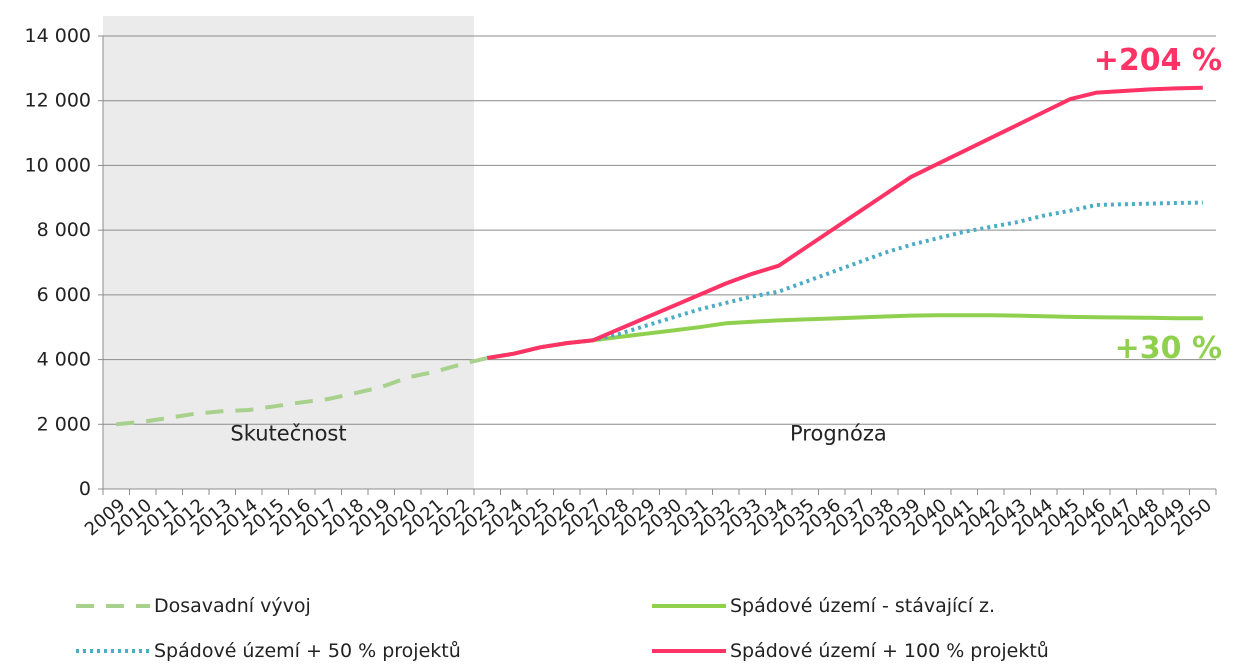 Image resolution: width=1245 pixels, height=666 pixels. What do you see at coordinates (232, 606) in the screenshot?
I see `legend-label: Dosavadní vývoj` at bounding box center [232, 606].